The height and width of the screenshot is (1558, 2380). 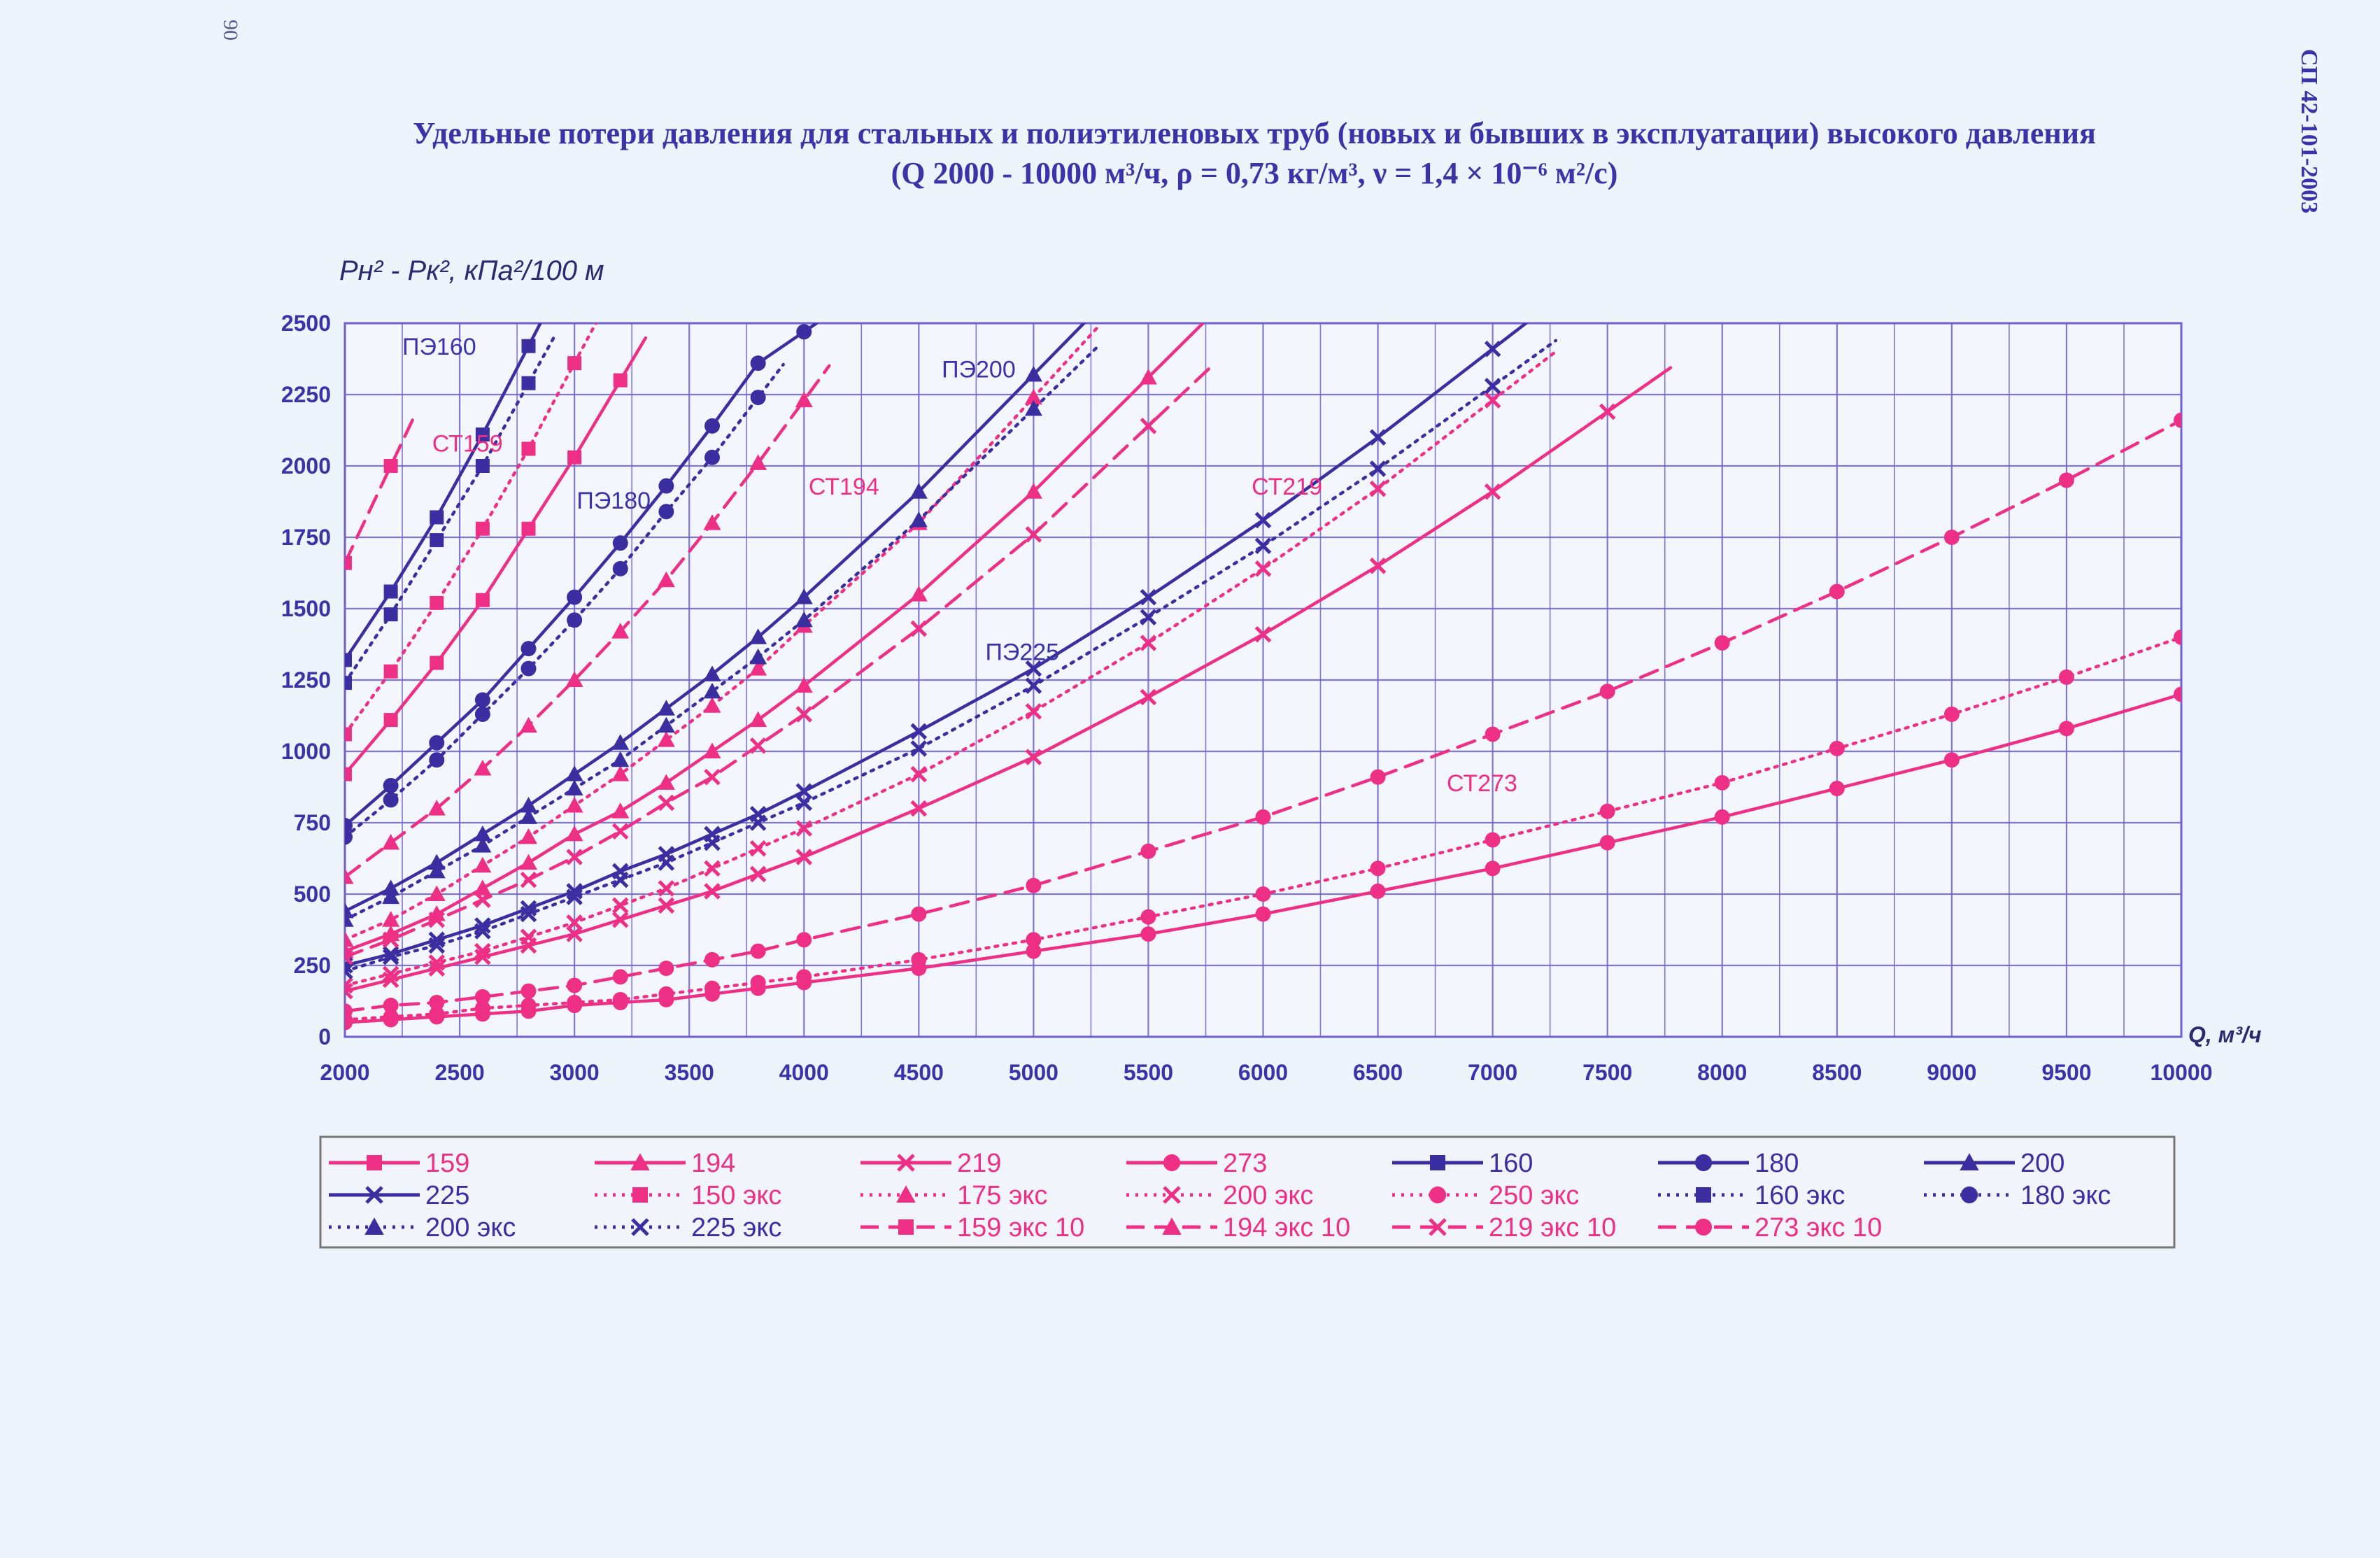 I want to click on y-tick-label: 2250, so click(x=306, y=395).